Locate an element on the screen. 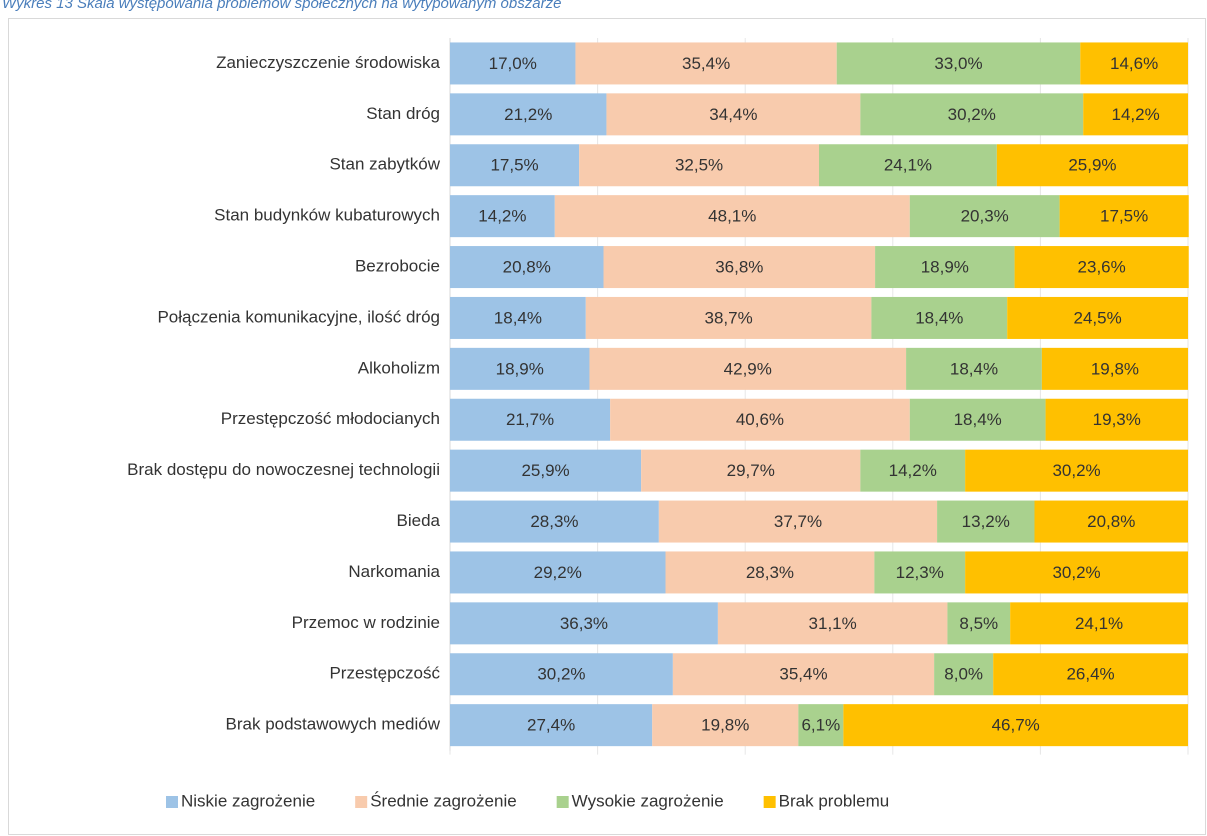 The image size is (1207, 836). data-label: 38,7% is located at coordinates (728, 317).